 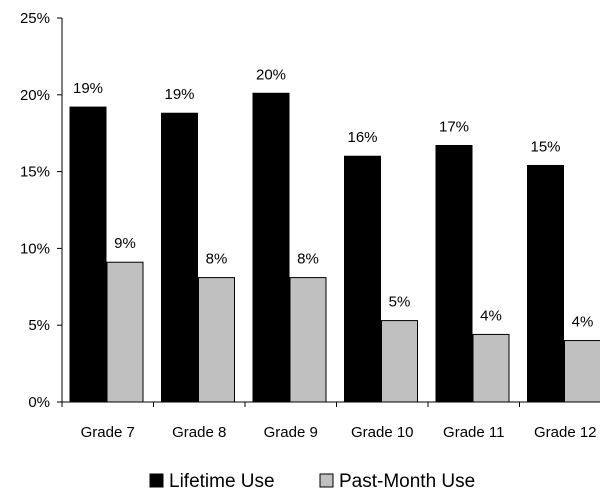 I want to click on data-label: 9%, so click(x=125, y=243).